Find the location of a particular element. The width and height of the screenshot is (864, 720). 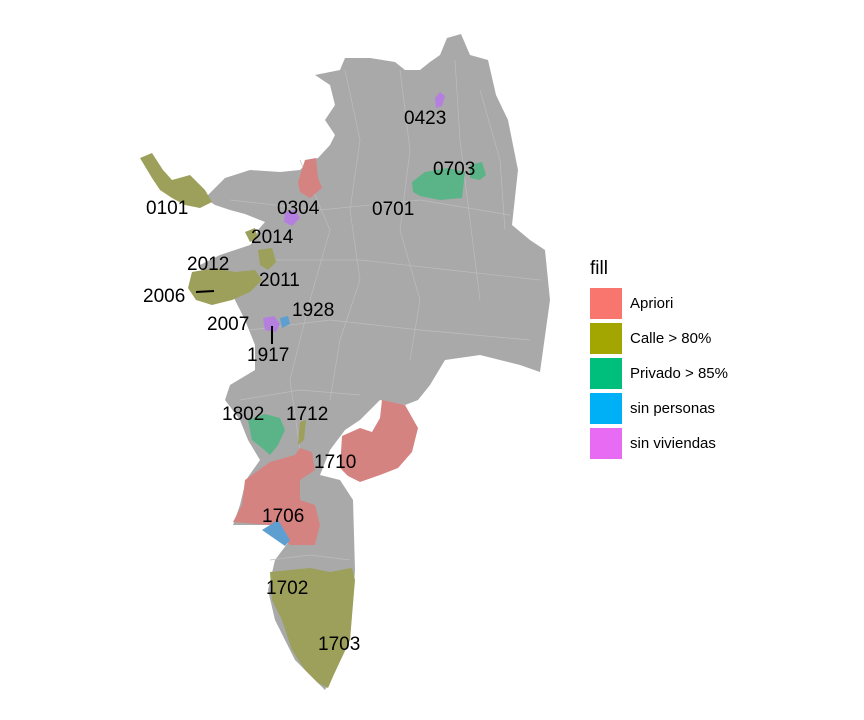

legend-label: sin viviendas is located at coordinates (673, 443).